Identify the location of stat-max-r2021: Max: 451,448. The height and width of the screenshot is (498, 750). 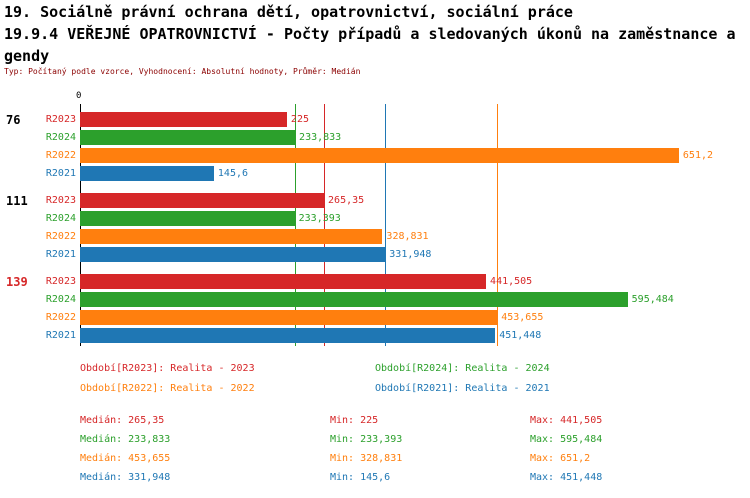
(566, 477).